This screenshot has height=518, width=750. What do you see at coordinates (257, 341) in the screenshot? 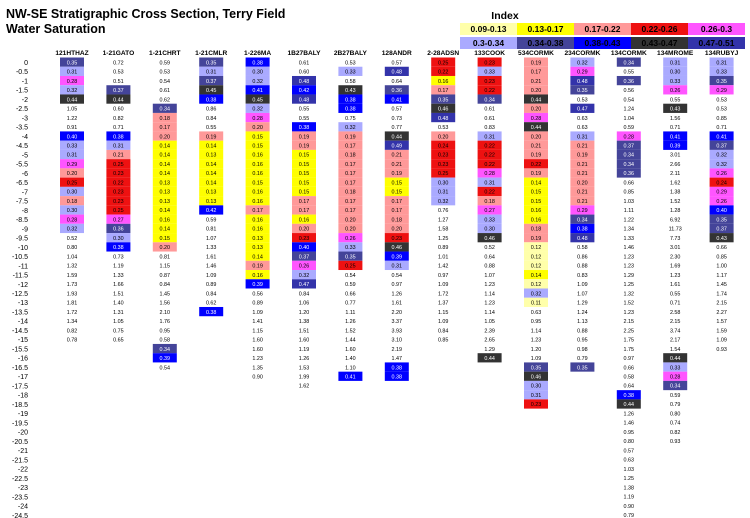
I see `saturation-value-label: 1.60` at bounding box center [257, 341].